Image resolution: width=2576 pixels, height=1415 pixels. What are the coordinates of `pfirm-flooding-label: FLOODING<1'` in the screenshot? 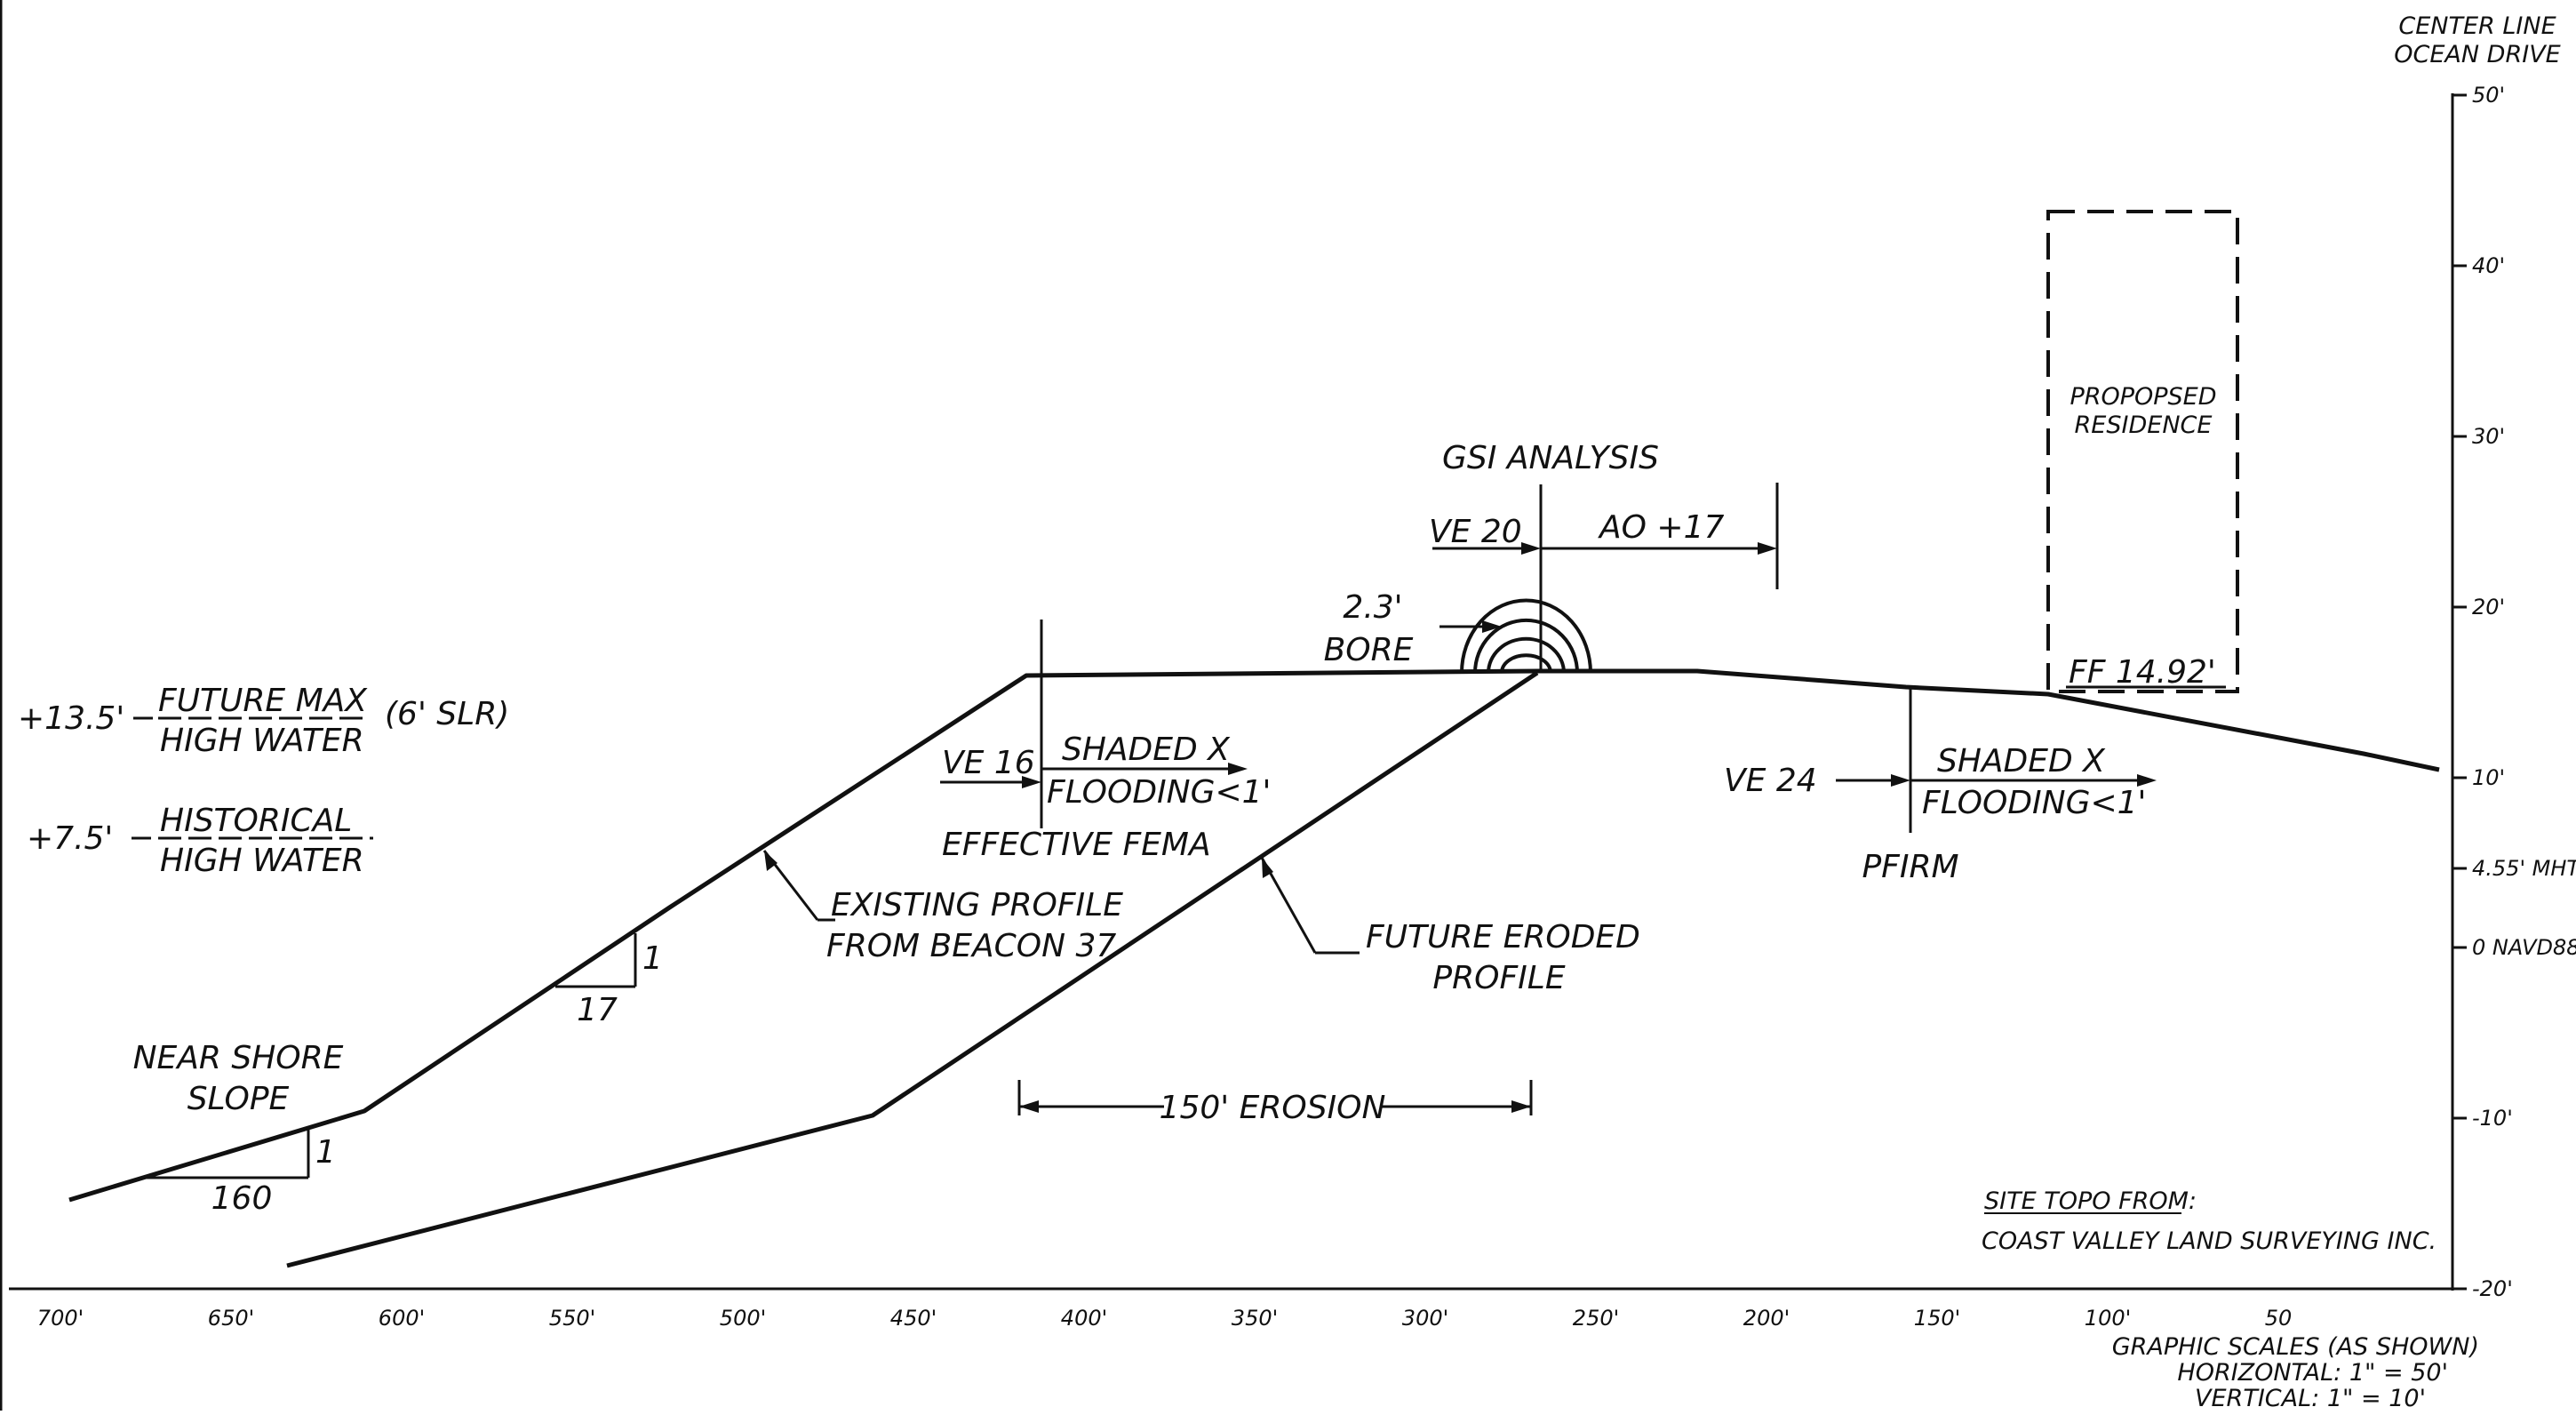 It's located at (2034, 803).